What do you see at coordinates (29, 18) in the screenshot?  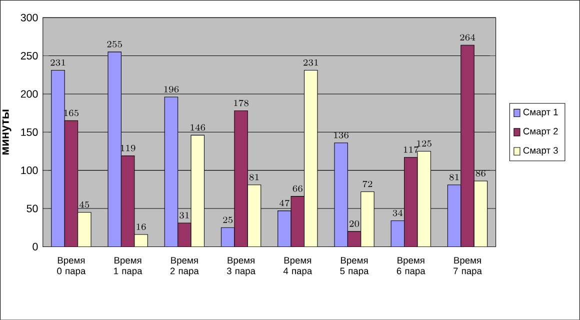 I see `y-tick-label: 300` at bounding box center [29, 18].